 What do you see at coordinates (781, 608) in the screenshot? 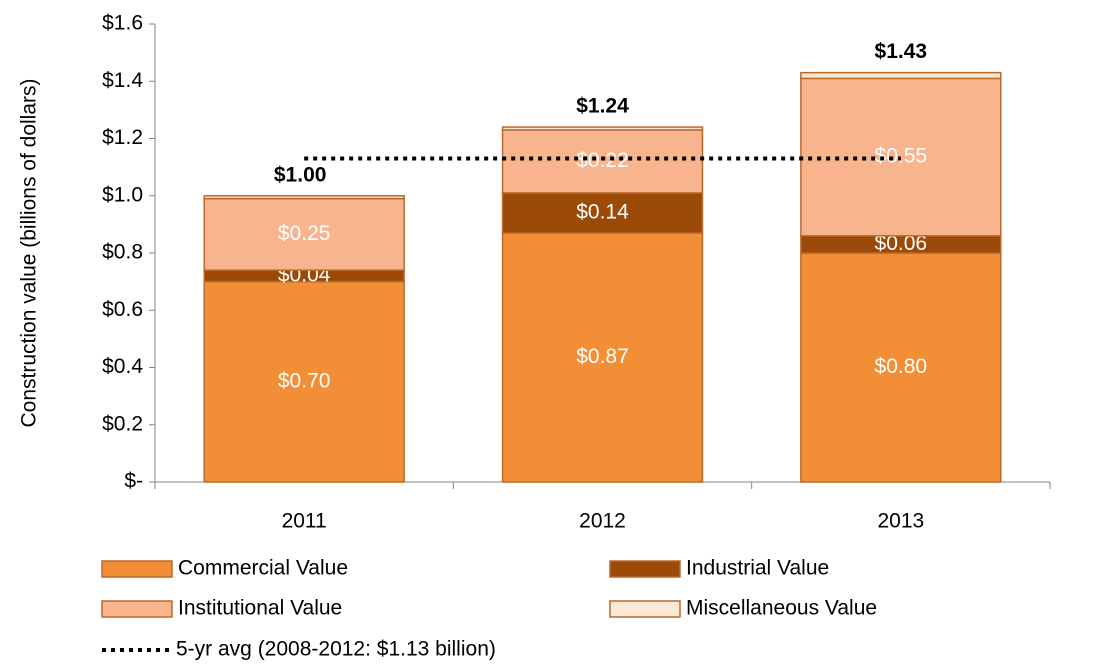
I see `legend-label: Miscellaneous Value` at bounding box center [781, 608].